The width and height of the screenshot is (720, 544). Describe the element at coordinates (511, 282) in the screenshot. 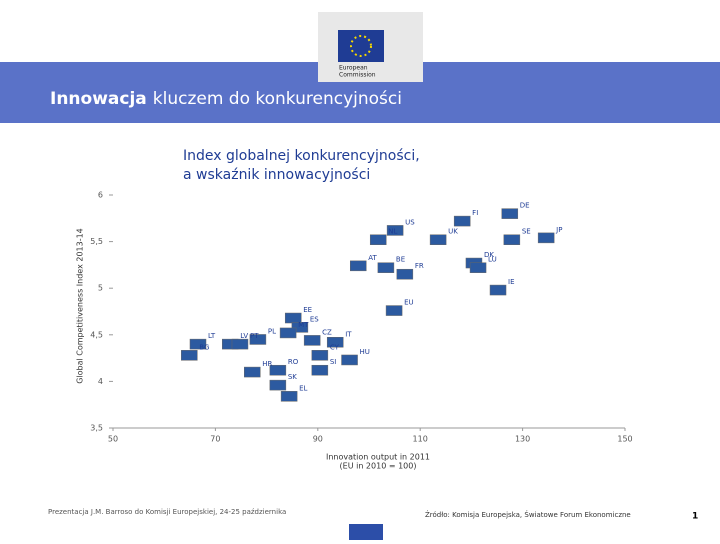

I see `point-label: IE` at that location.